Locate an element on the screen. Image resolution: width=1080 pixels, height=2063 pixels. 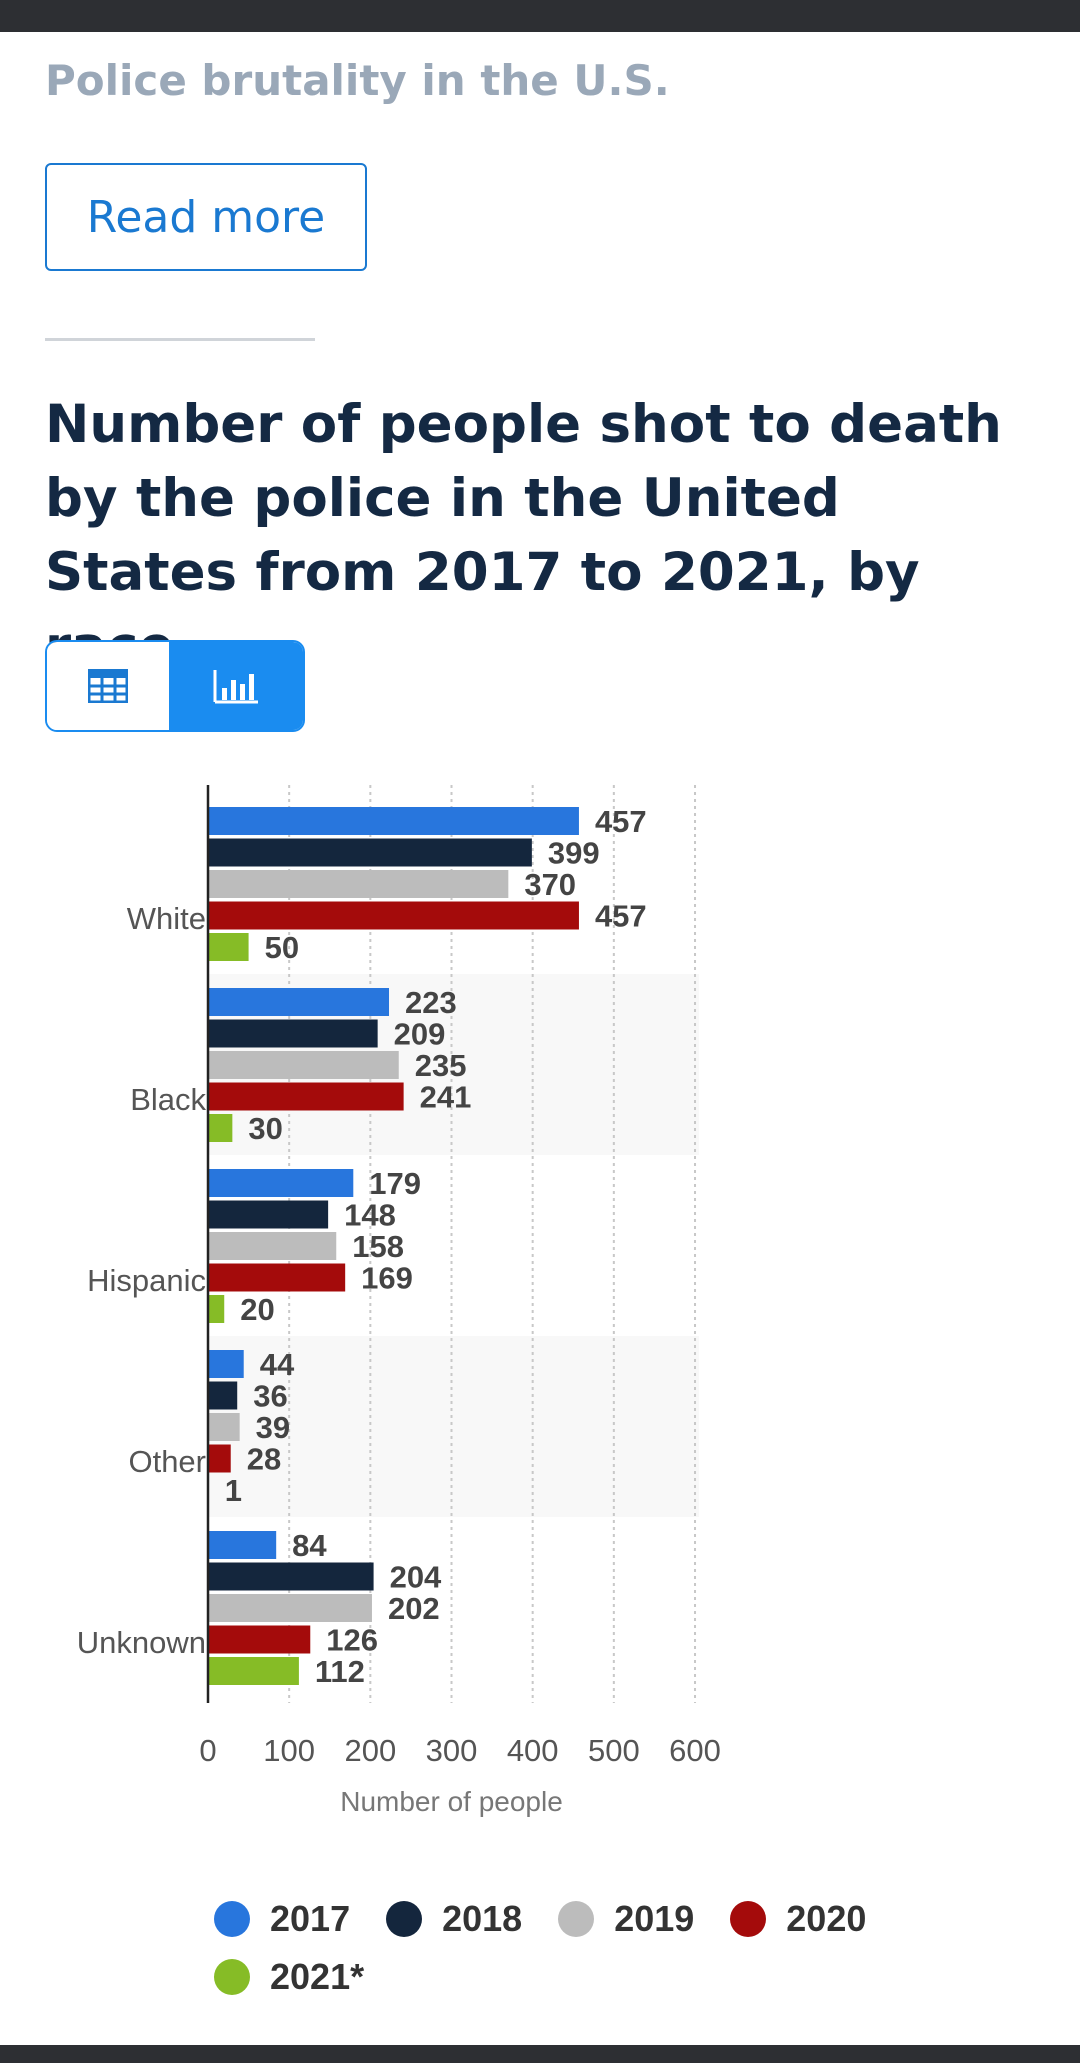
data-label: 202 is located at coordinates (414, 1608).